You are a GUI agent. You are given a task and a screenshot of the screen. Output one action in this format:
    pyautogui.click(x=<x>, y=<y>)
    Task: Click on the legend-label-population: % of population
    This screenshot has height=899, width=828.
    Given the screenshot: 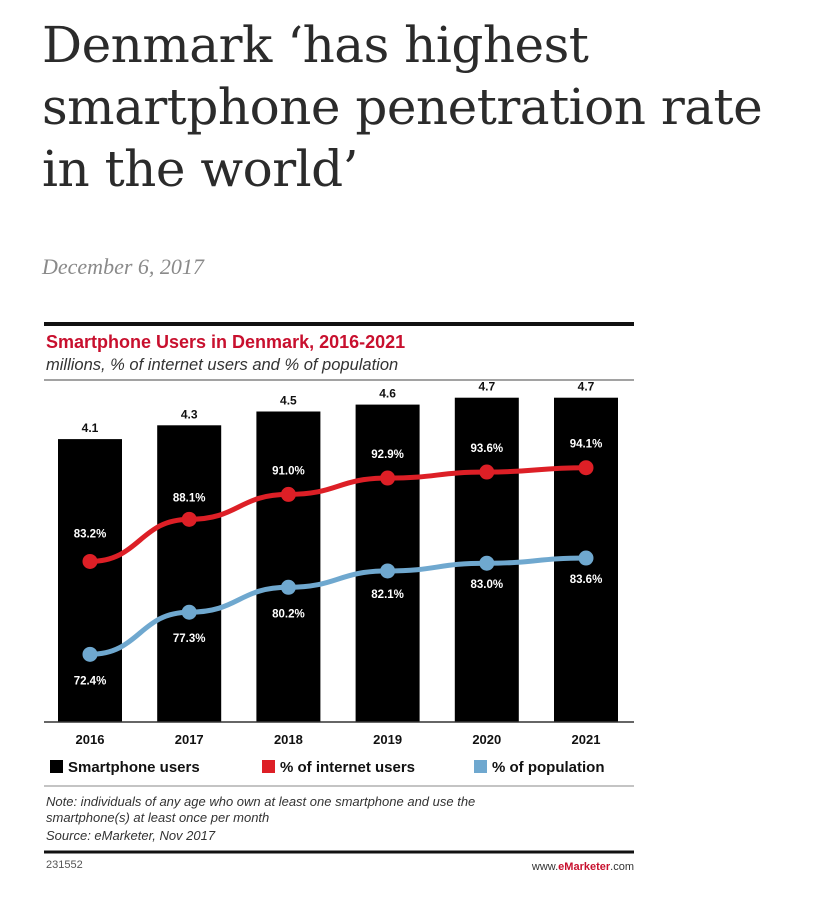 What is the action you would take?
    pyautogui.click(x=548, y=767)
    